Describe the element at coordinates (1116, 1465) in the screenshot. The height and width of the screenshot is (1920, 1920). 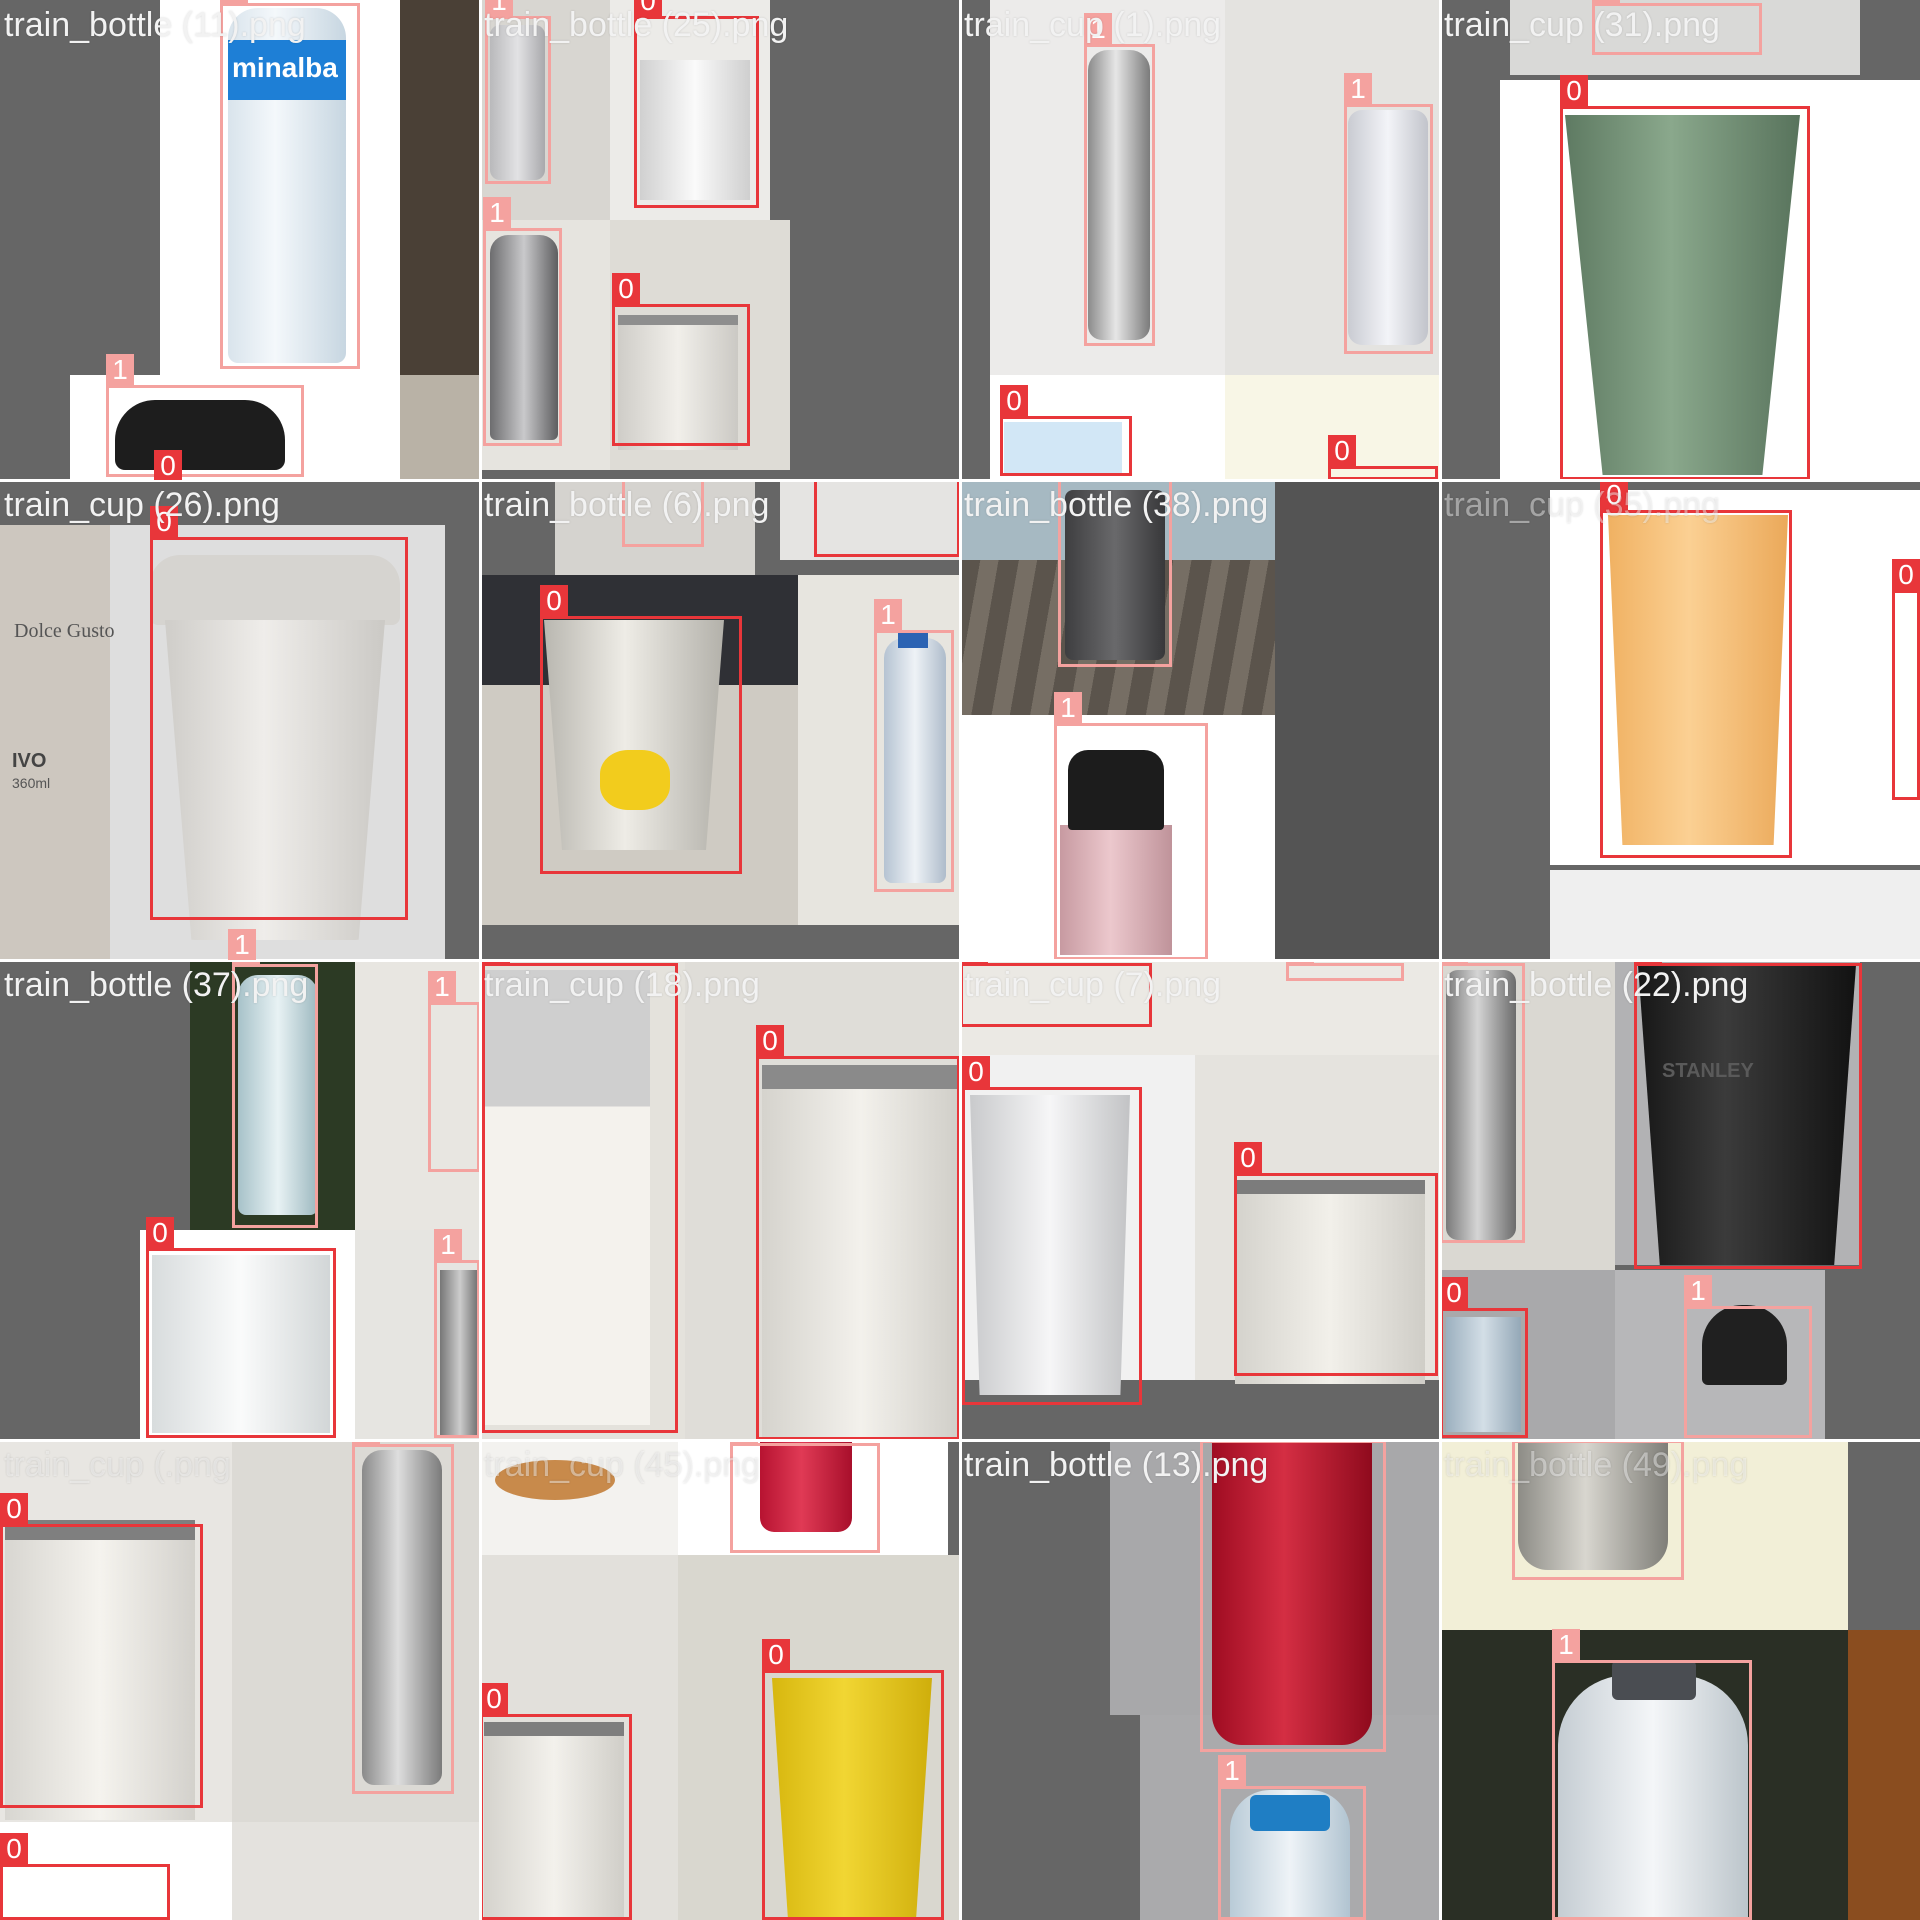
I see `tile-title: train_bottle (13).png` at that location.